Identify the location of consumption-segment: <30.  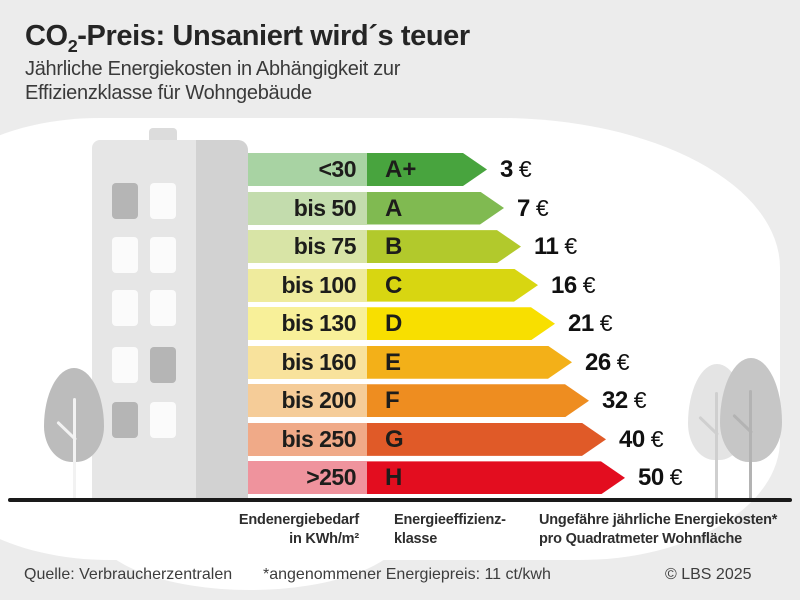
(307, 169).